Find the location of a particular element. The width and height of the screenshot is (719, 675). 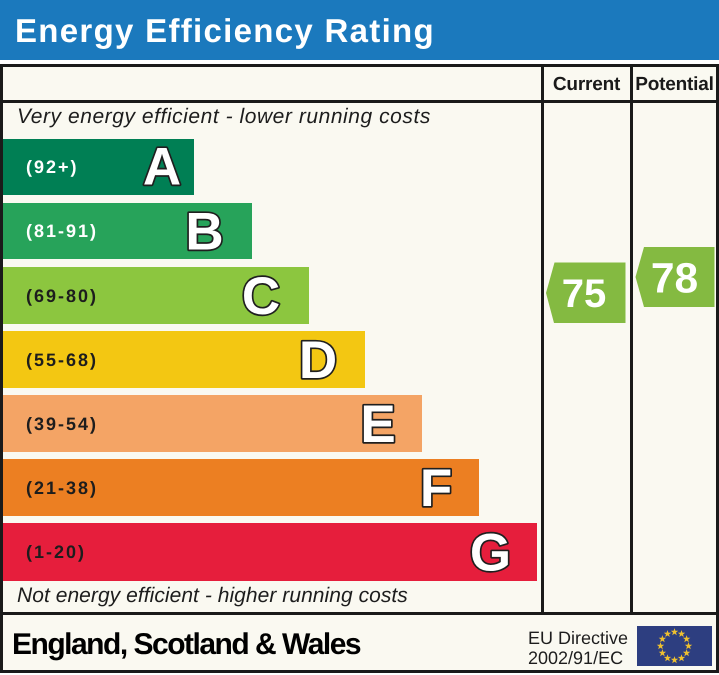

svg-text: F is located at coordinates (436, 488).